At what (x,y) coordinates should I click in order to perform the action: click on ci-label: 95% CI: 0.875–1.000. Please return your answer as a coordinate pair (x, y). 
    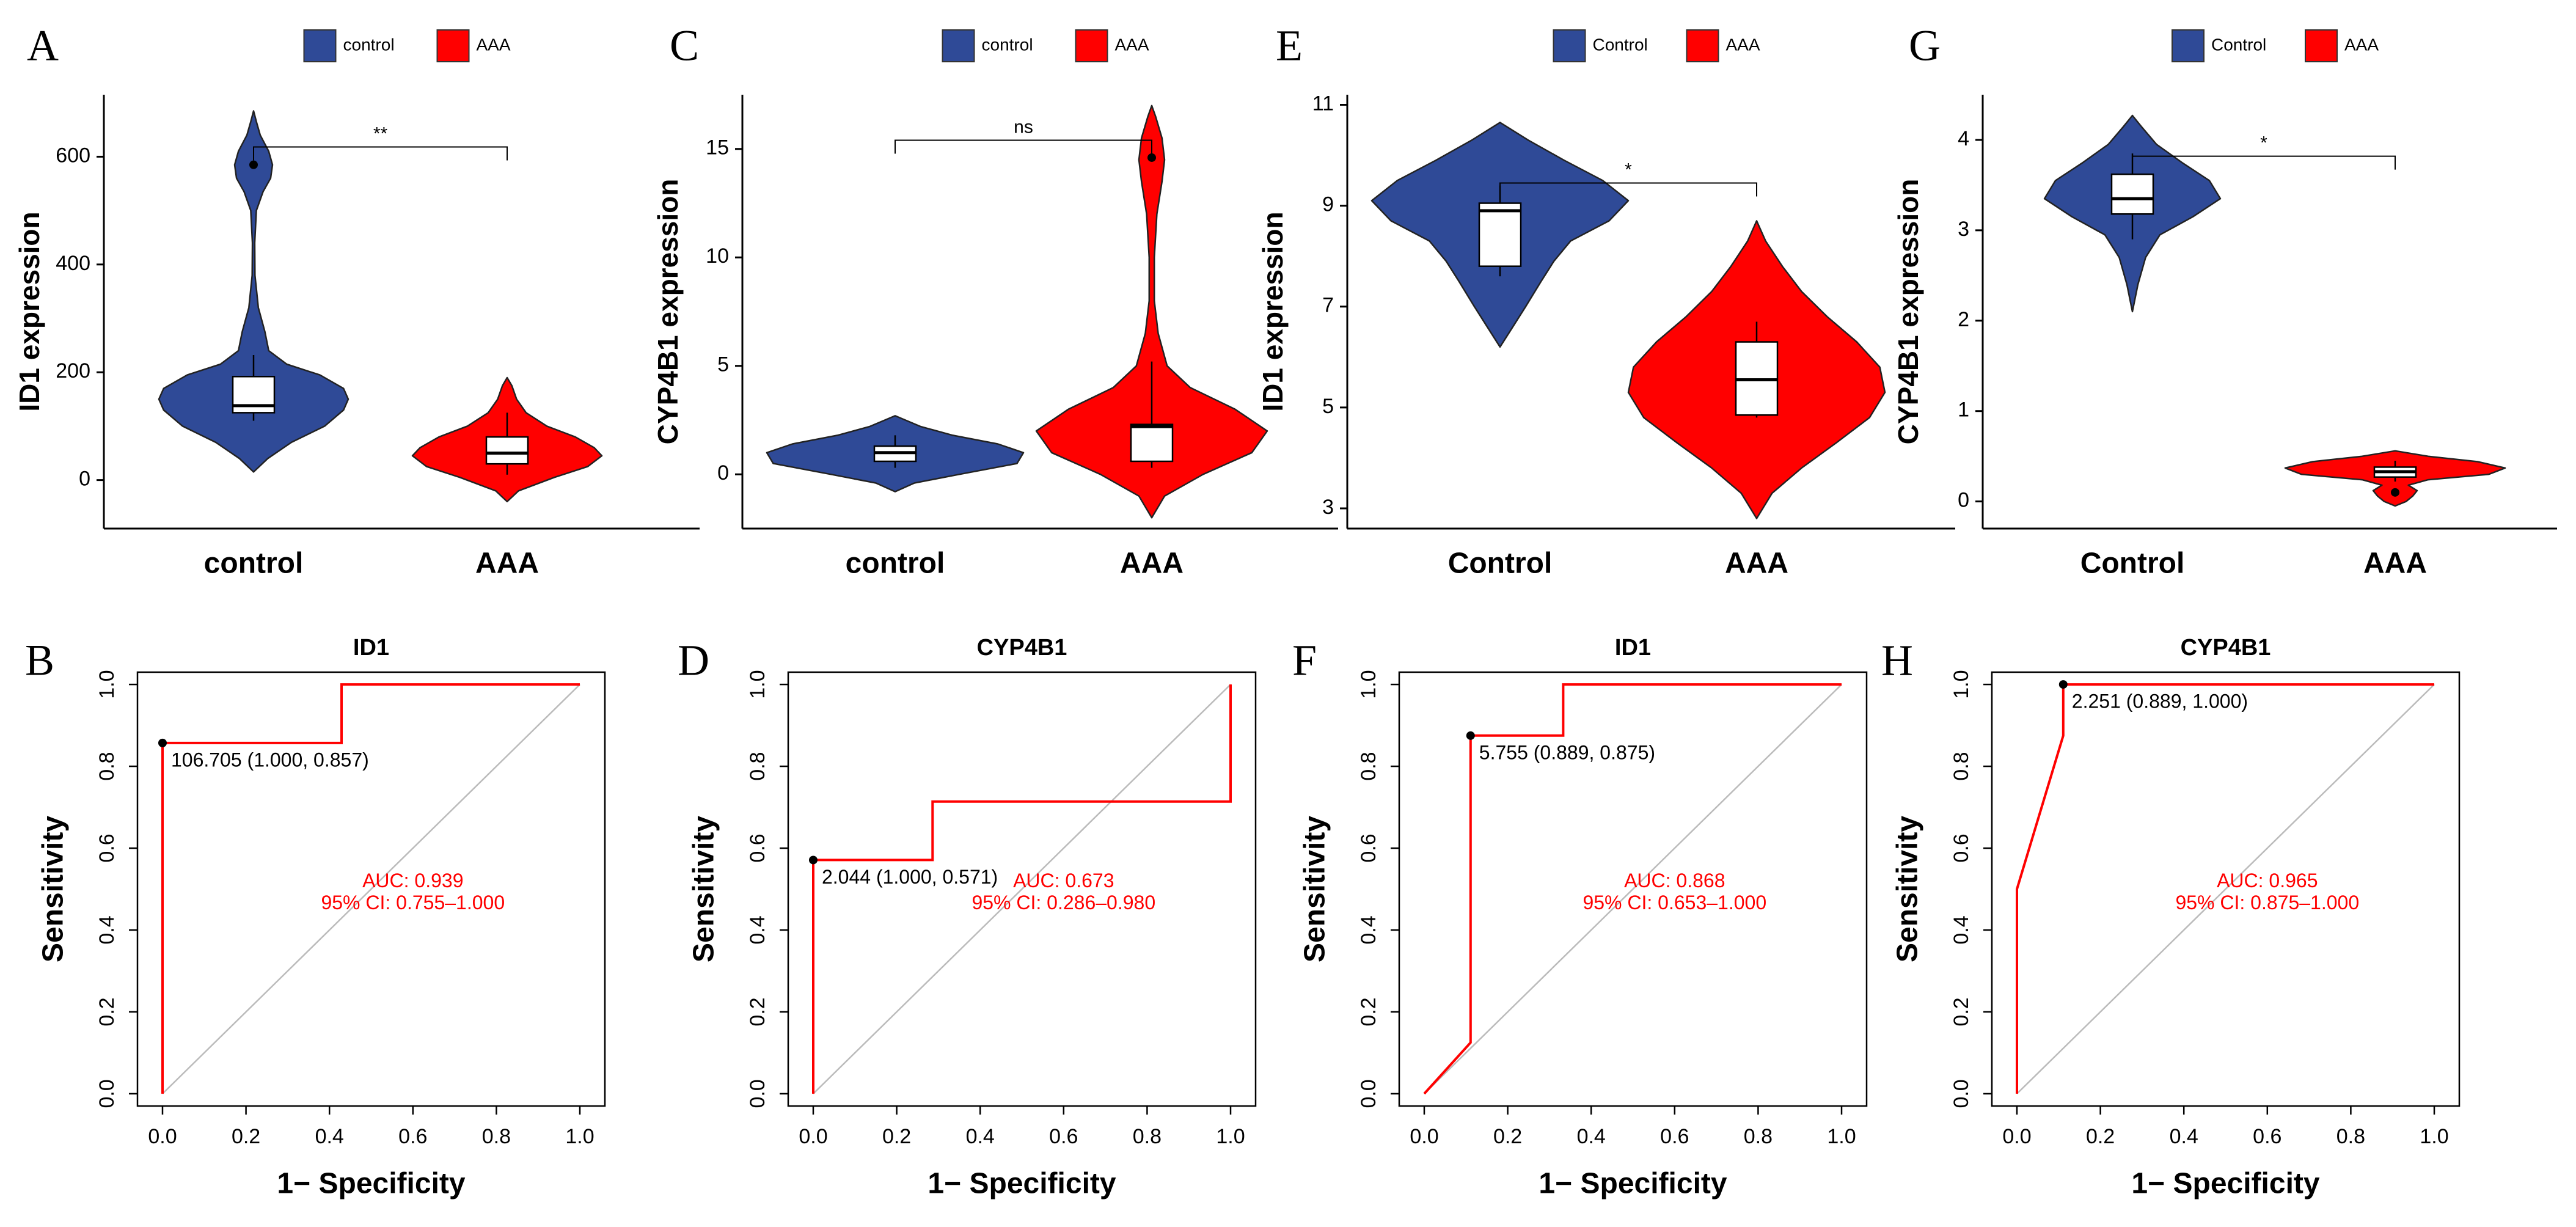
    Looking at the image, I should click on (2267, 903).